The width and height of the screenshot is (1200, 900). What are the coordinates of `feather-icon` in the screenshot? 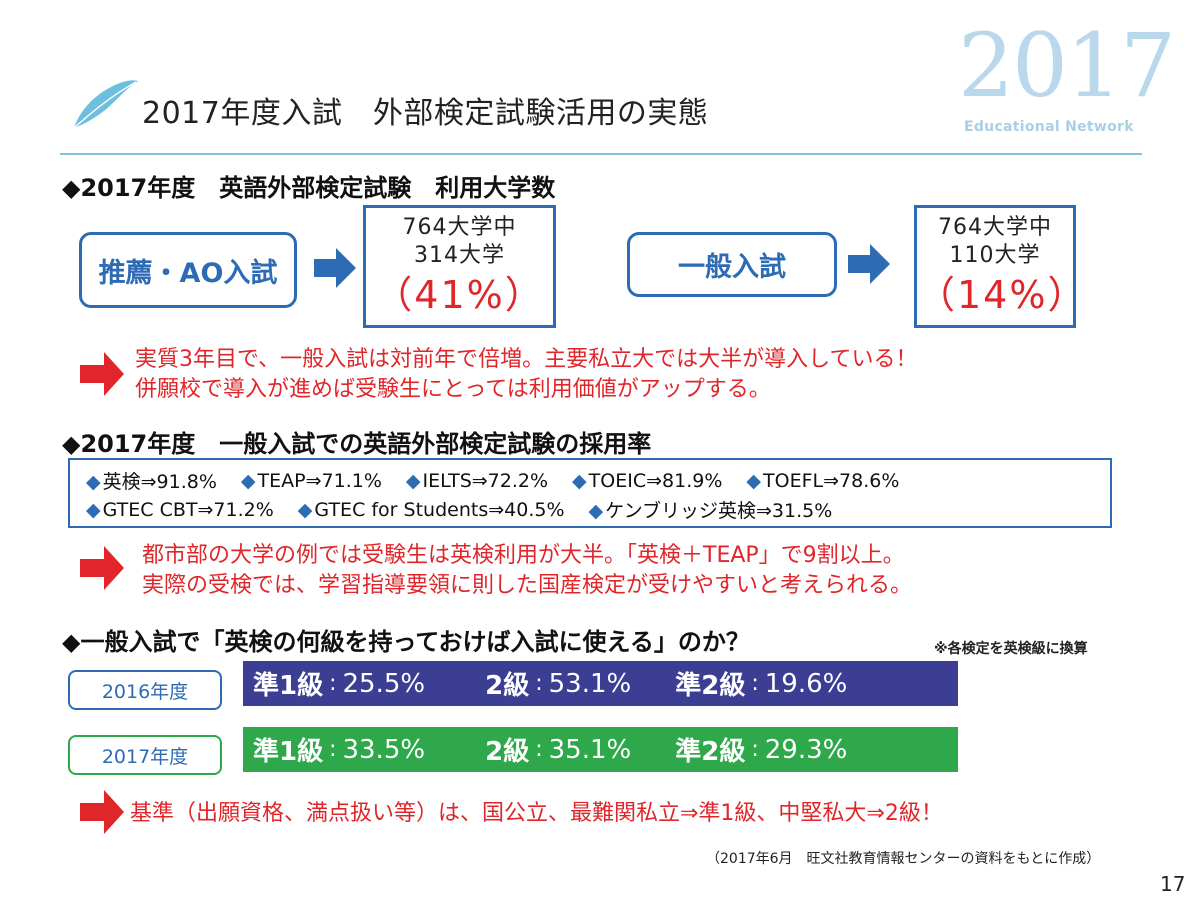 It's located at (105, 104).